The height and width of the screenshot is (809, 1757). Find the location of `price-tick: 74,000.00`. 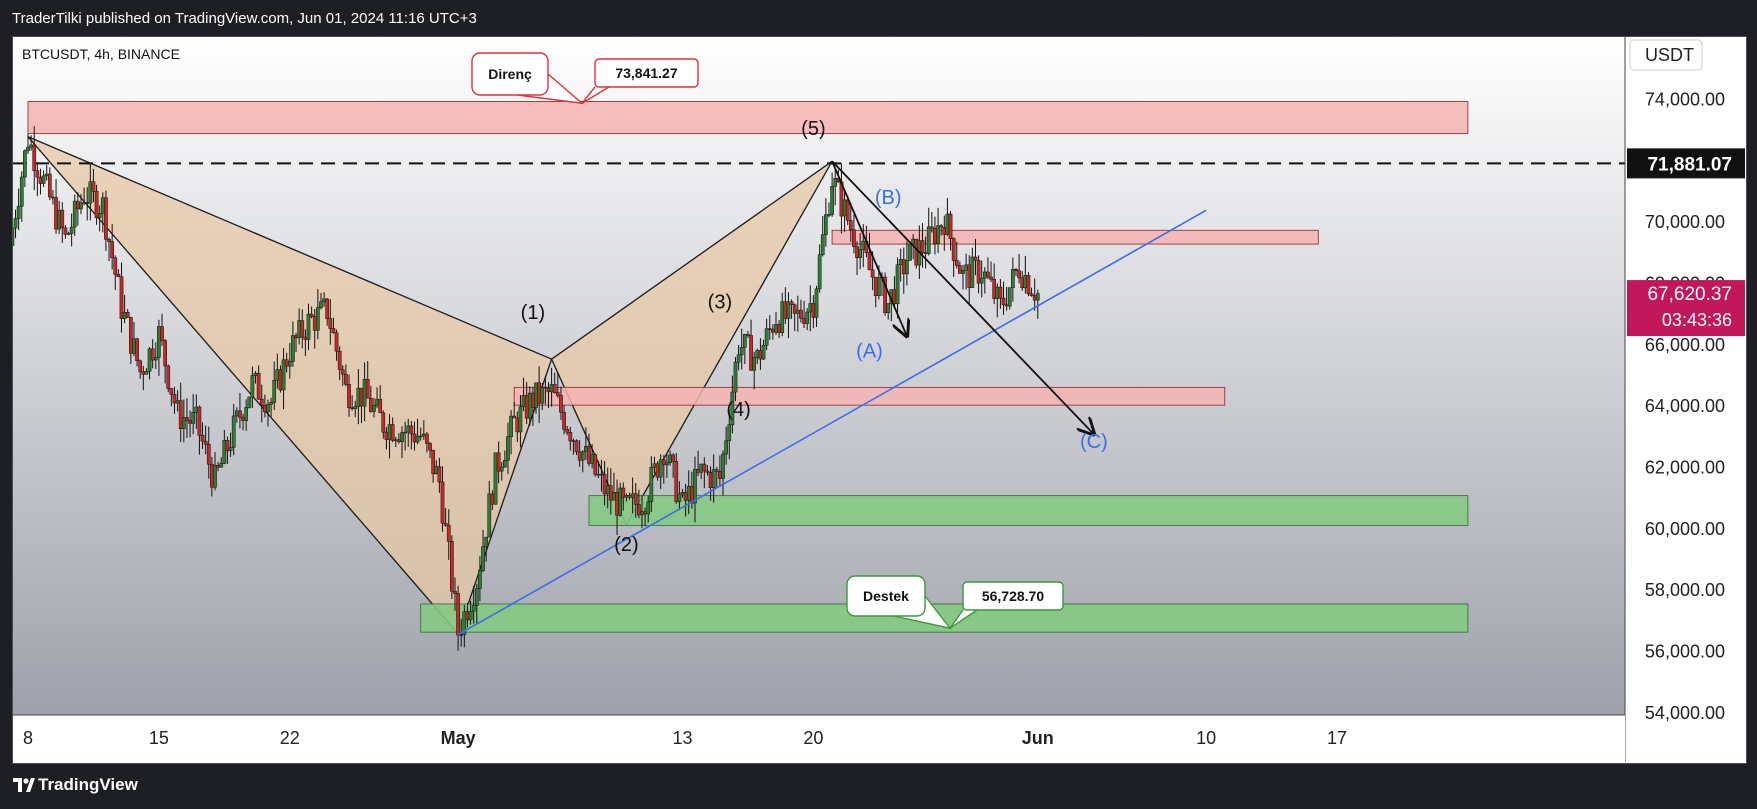

price-tick: 74,000.00 is located at coordinates (1685, 99).